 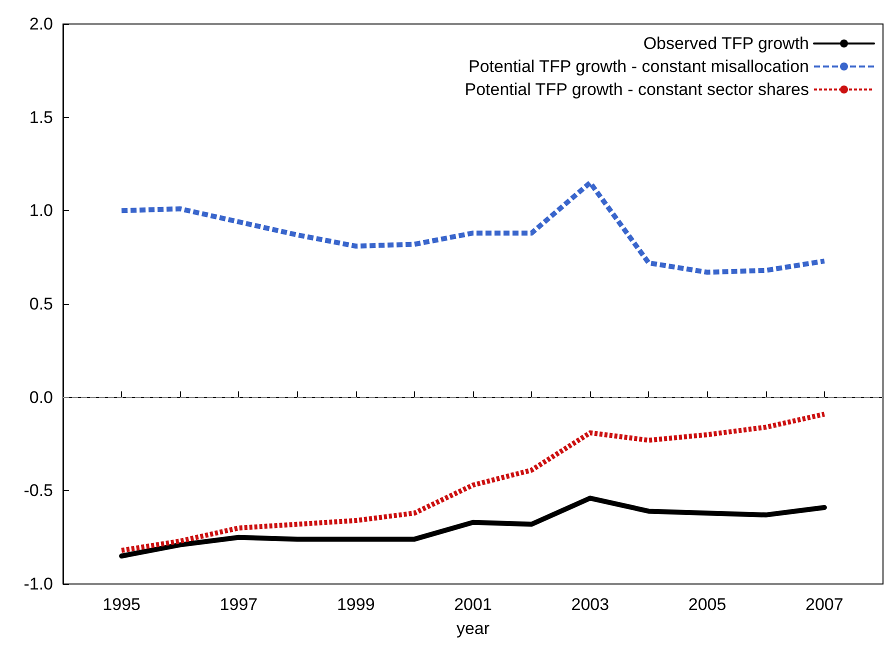 I want to click on y-tick-label: 2.0, so click(x=41, y=24).